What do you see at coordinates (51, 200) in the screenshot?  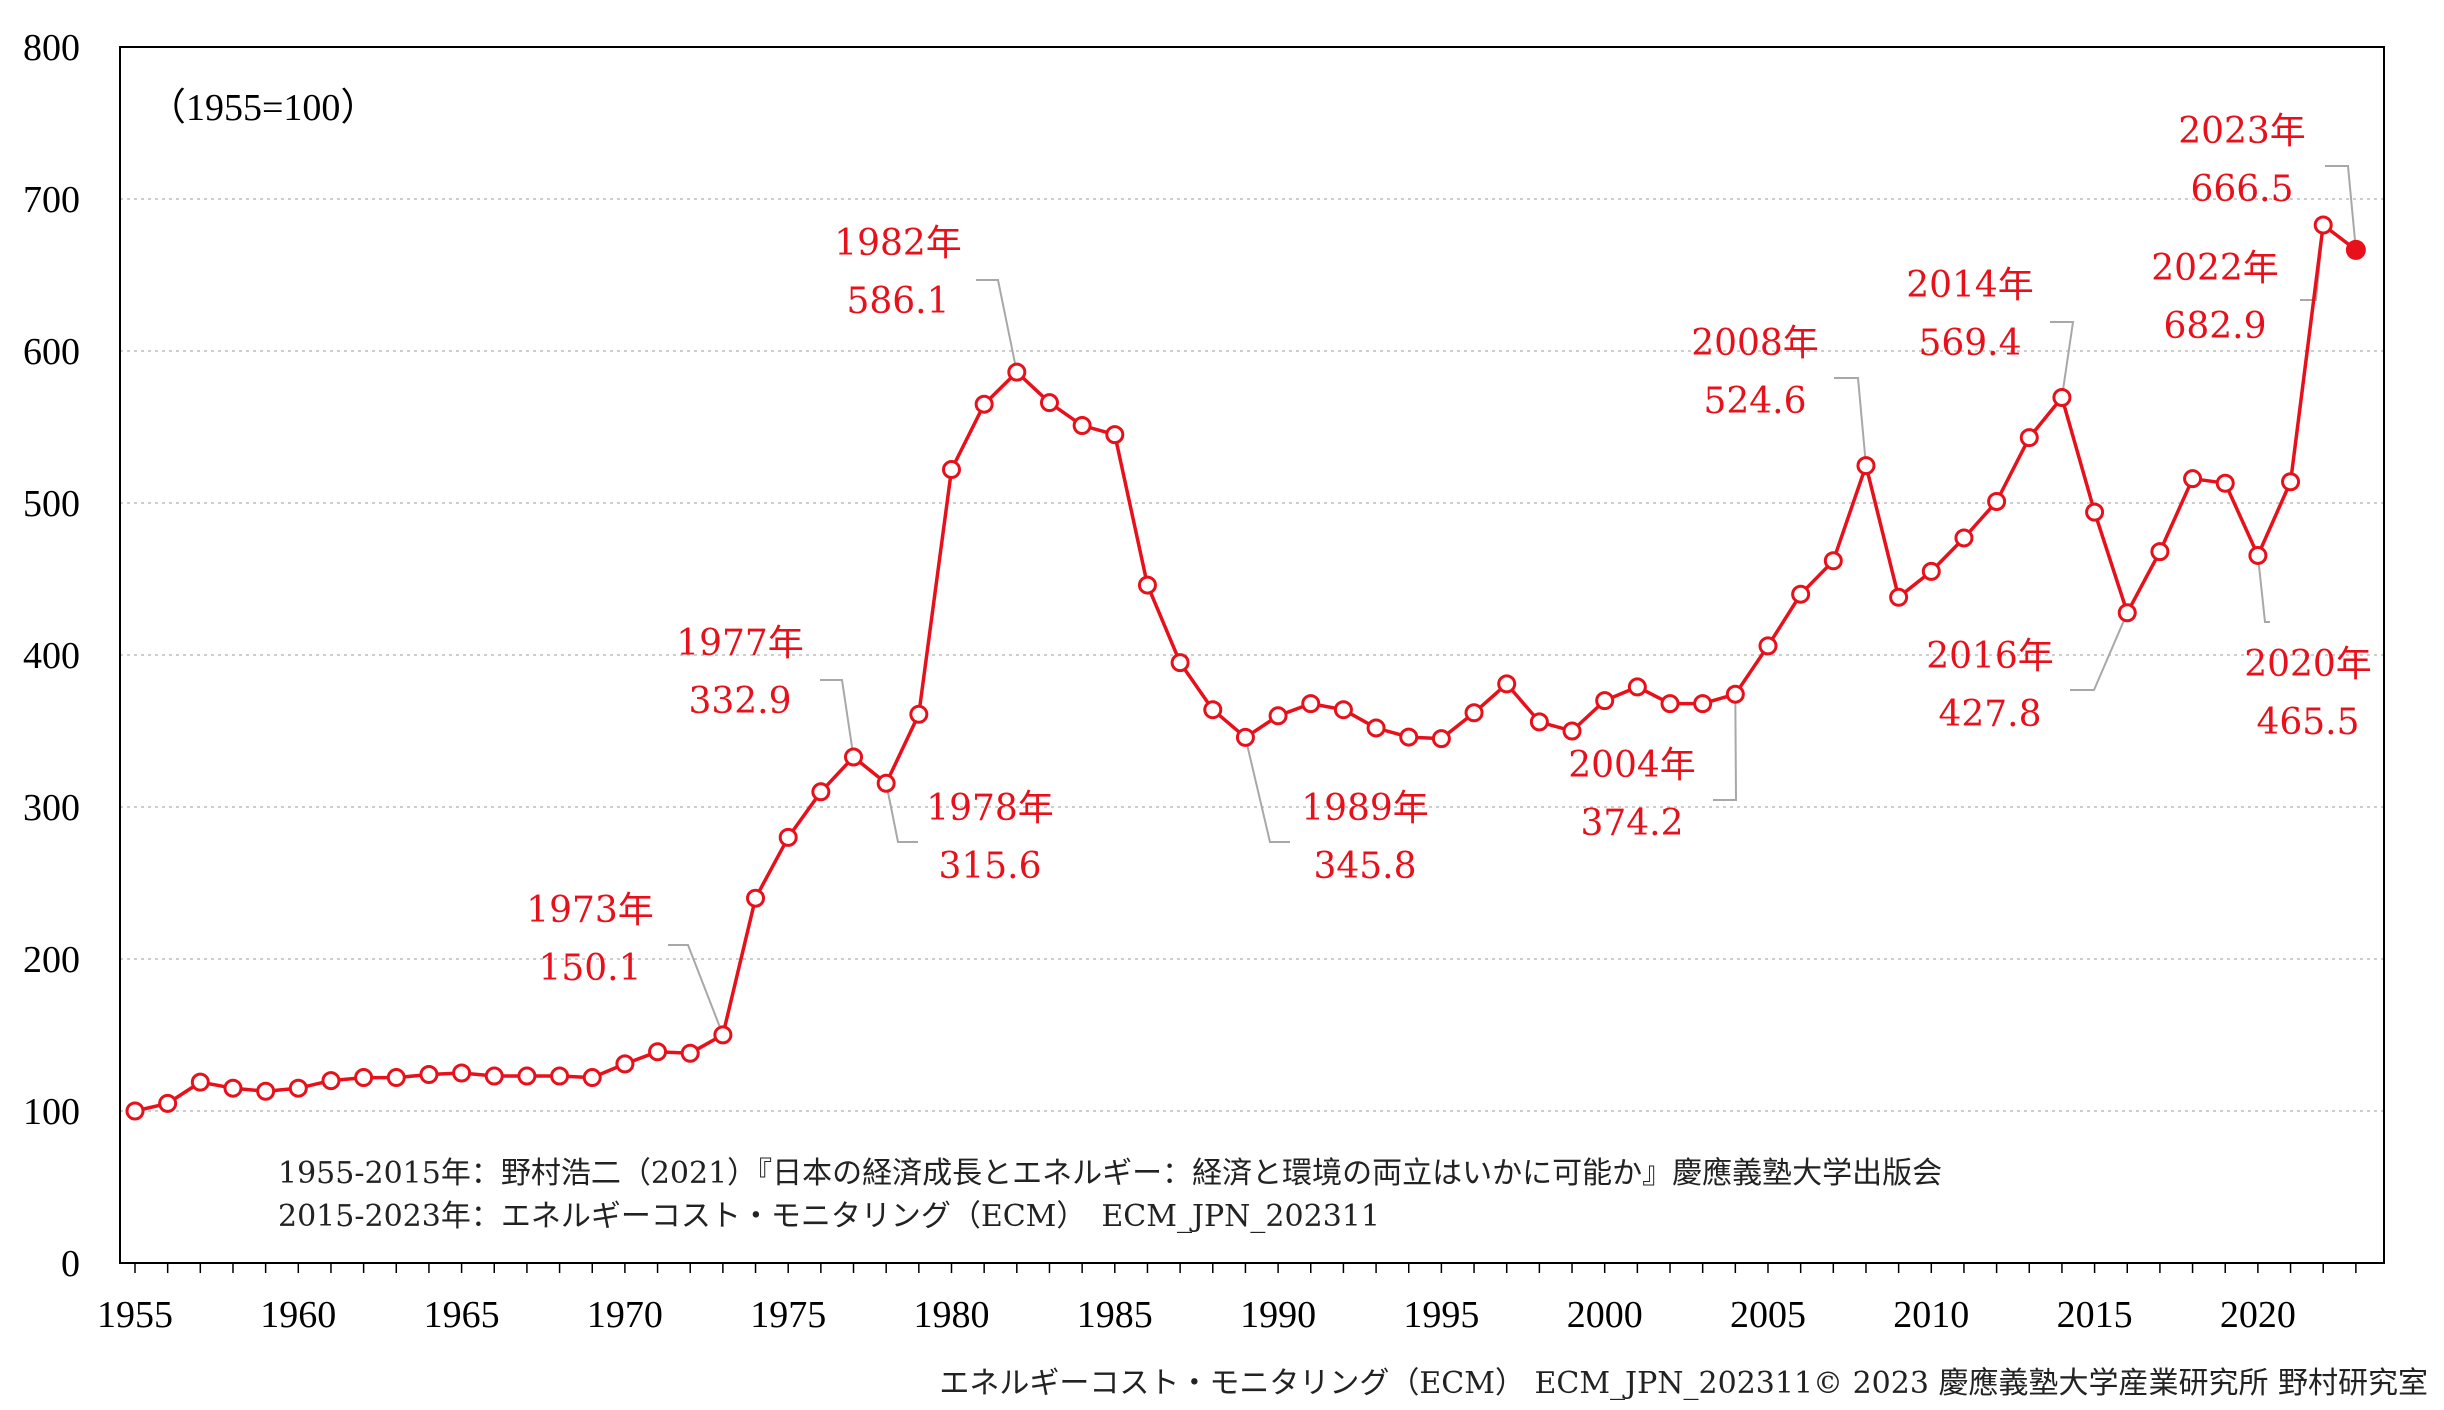 I see `y-tick-label: 700` at bounding box center [51, 200].